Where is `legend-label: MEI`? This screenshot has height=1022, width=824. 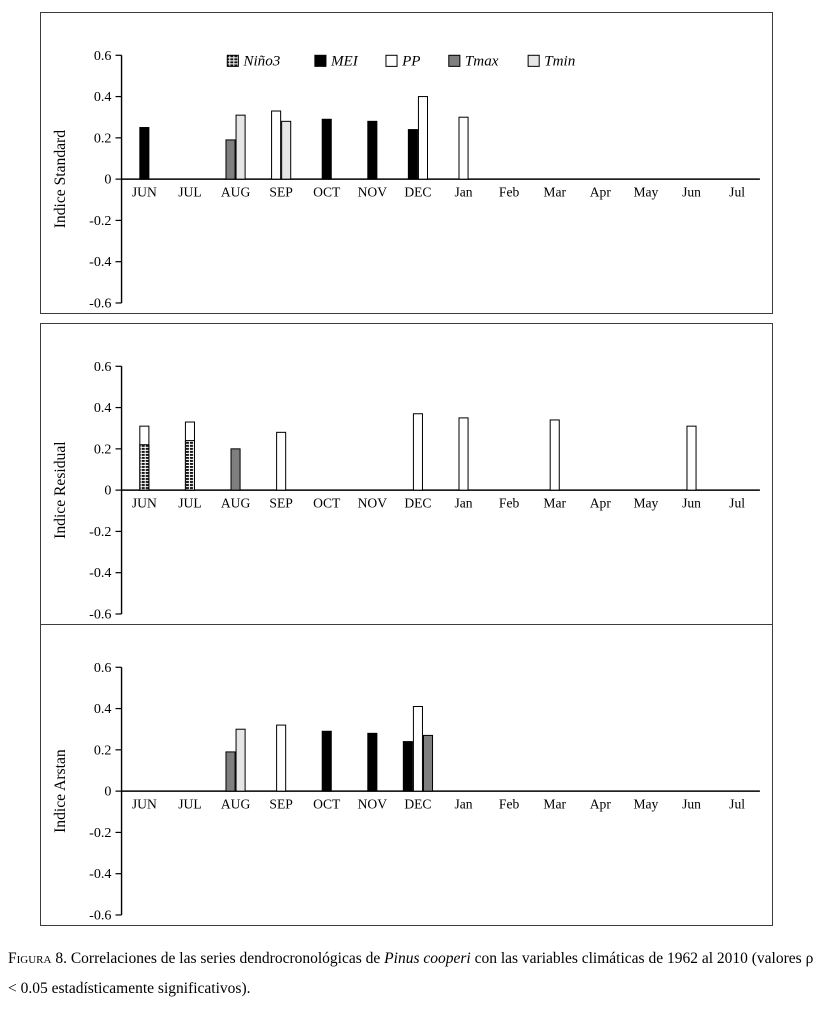
legend-label: MEI is located at coordinates (344, 61).